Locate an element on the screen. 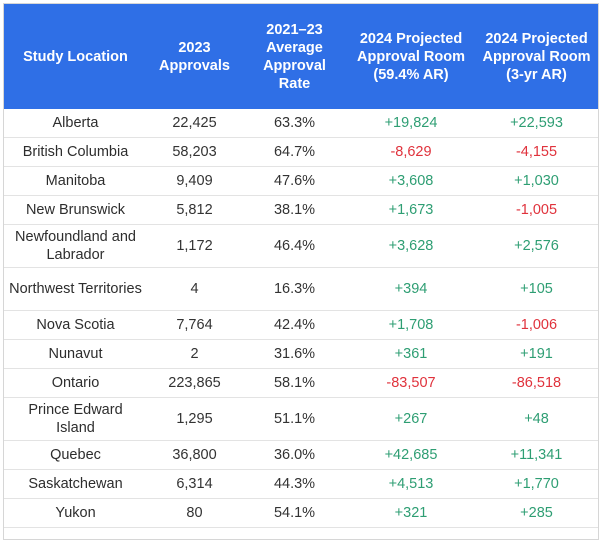 The image size is (602, 543). header-projected-room-3yr: 2024 Projected Approval Room (3-yr AR) is located at coordinates (536, 56).